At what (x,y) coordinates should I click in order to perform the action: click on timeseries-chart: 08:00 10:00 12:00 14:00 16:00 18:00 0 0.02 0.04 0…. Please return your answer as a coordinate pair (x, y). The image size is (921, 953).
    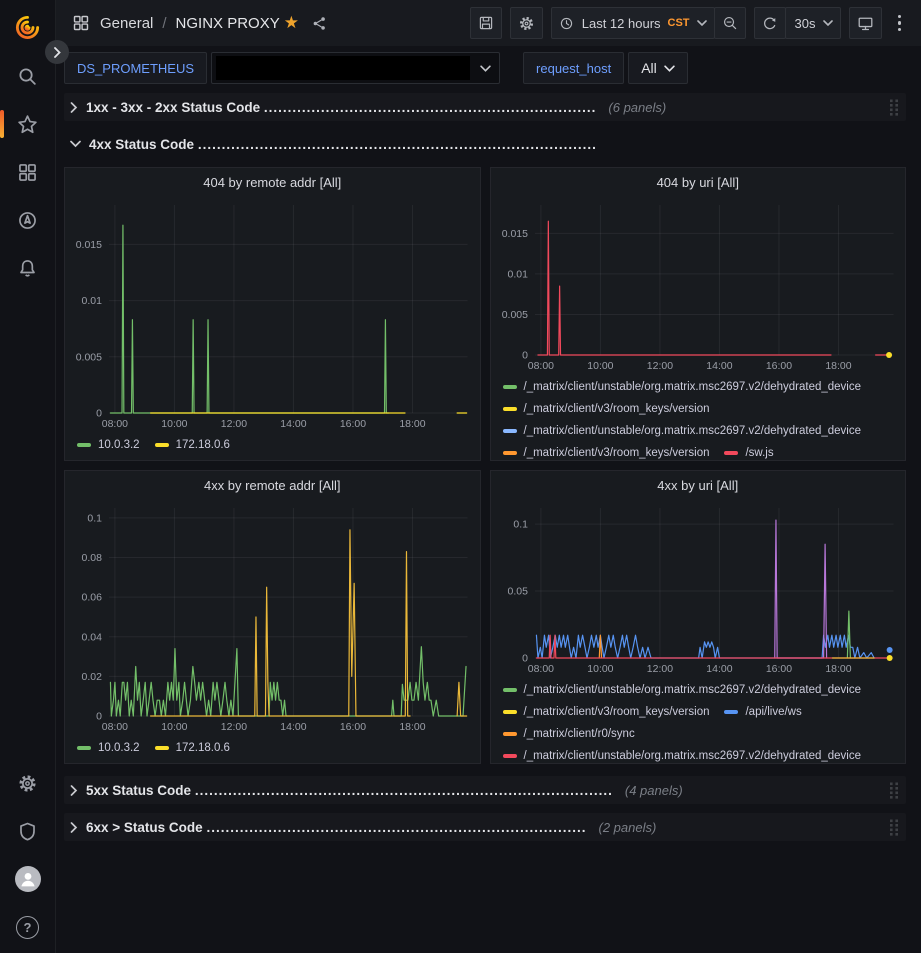
    Looking at the image, I should click on (272, 617).